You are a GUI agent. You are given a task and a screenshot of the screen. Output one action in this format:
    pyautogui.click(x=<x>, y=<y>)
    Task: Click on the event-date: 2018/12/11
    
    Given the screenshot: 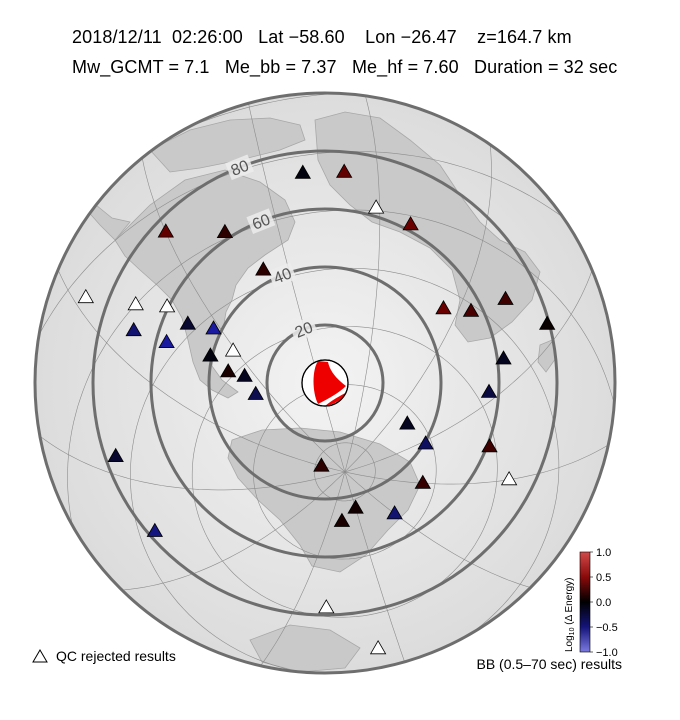 What is the action you would take?
    pyautogui.click(x=117, y=37)
    